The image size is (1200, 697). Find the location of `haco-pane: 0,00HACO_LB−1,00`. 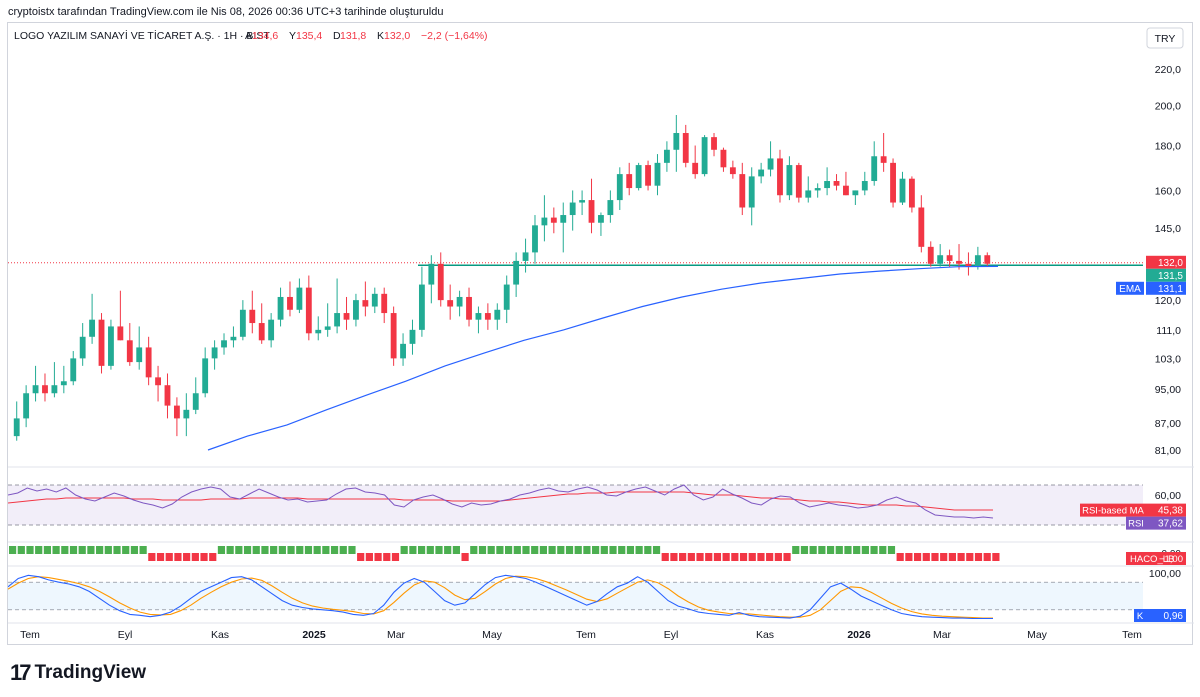

haco-pane: 0,00HACO_LB−1,00 is located at coordinates (597, 555).